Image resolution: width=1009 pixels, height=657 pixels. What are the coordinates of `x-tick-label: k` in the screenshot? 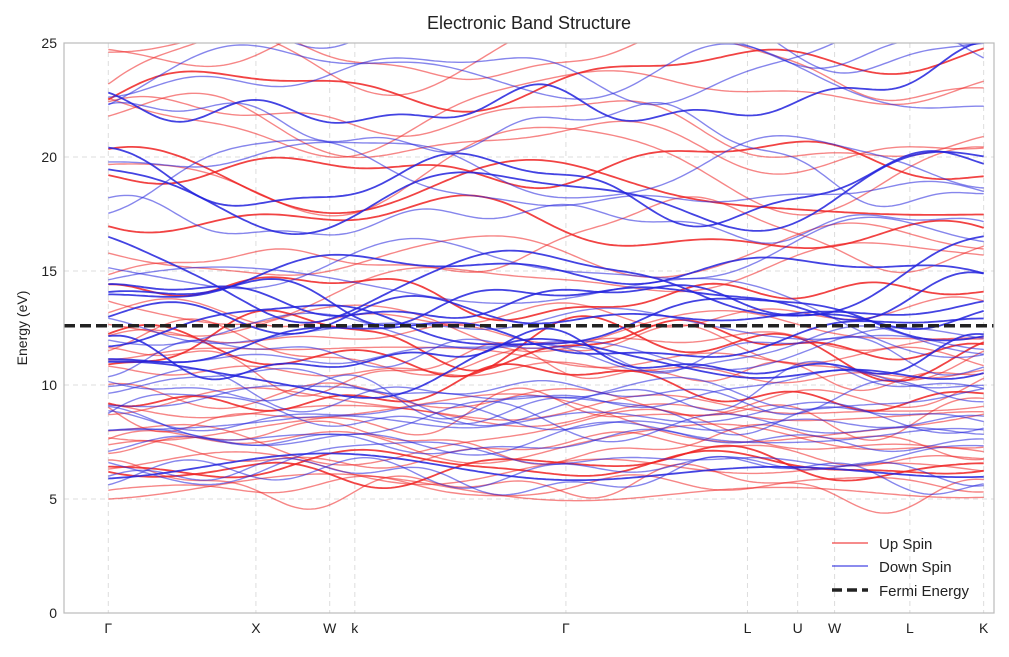 It's located at (355, 628).